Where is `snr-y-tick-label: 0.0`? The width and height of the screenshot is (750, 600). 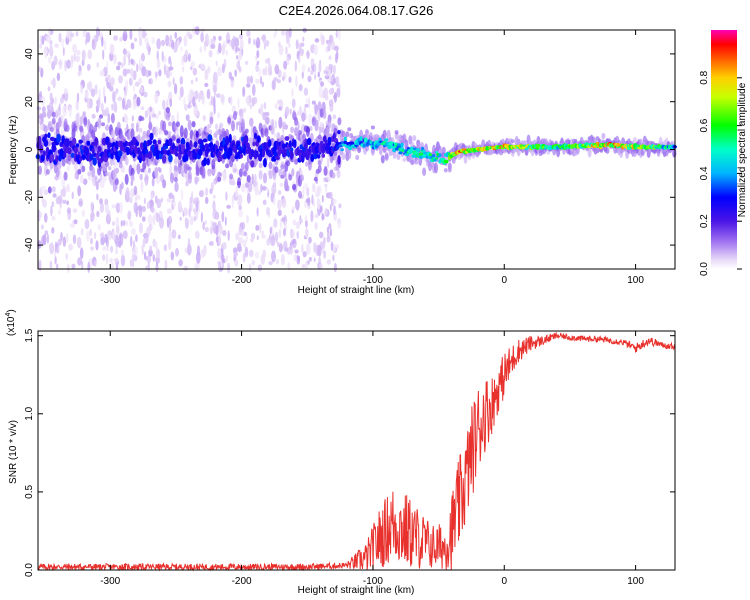
snr-y-tick-label: 0.0 is located at coordinates (29, 570).